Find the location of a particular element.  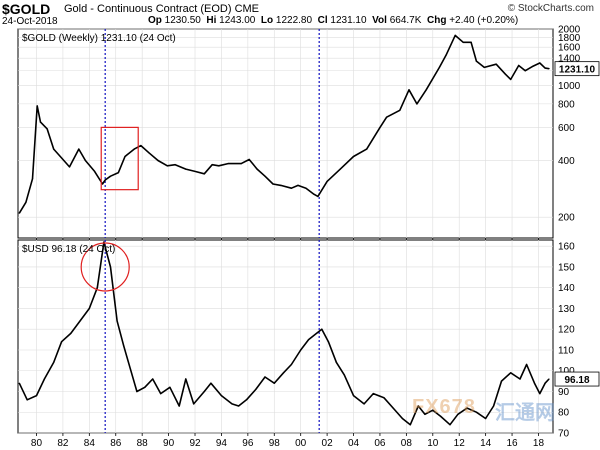

x-tick-label: 08 is located at coordinates (407, 443).